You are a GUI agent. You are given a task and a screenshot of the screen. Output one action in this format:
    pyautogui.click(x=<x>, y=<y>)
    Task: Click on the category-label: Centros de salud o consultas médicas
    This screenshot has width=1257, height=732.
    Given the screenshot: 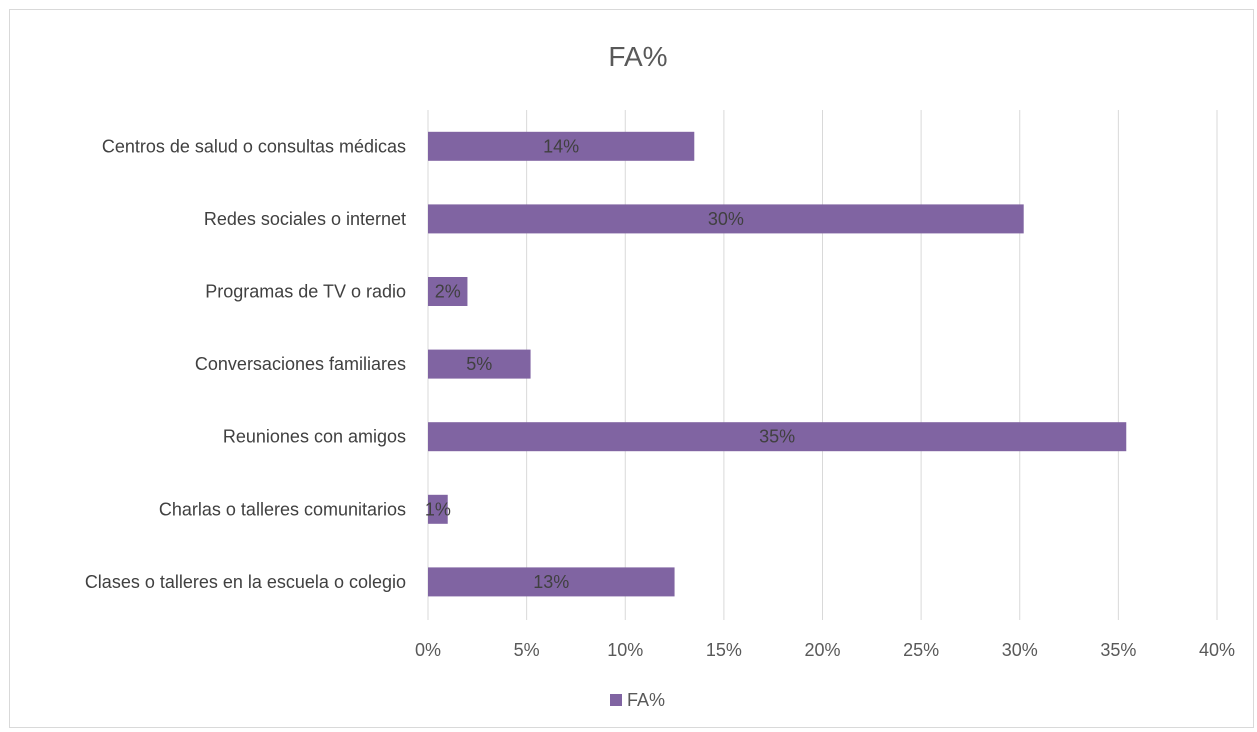 What is the action you would take?
    pyautogui.click(x=254, y=146)
    